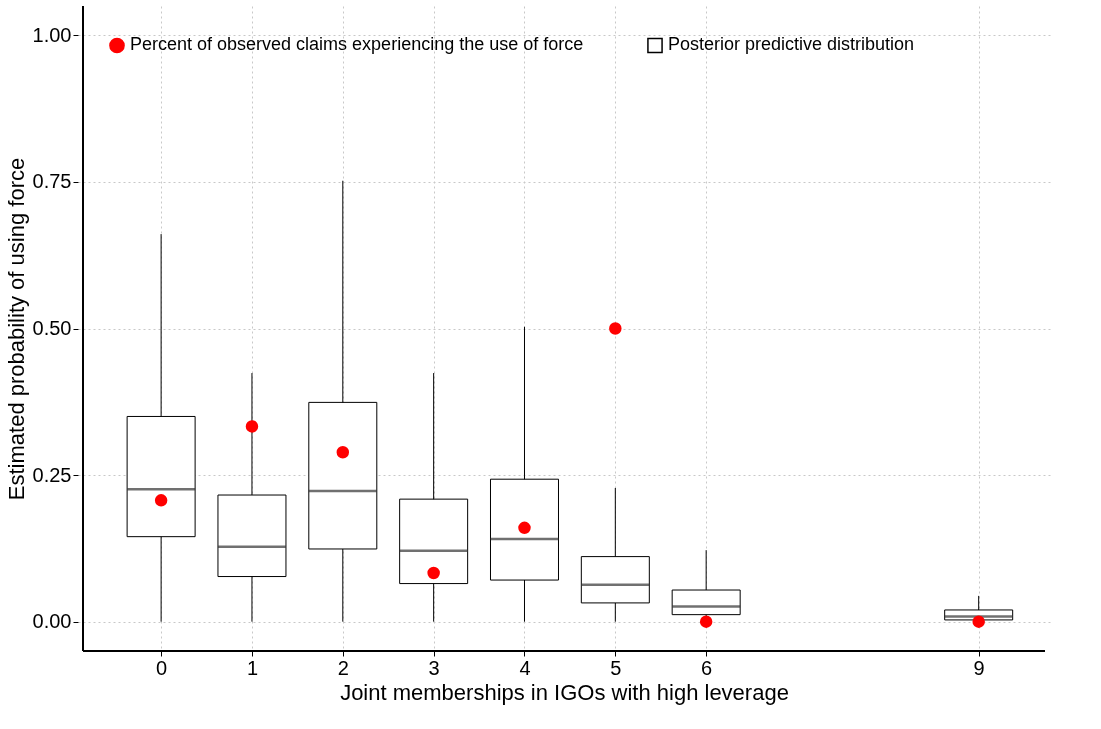 This screenshot has height=729, width=1101. I want to click on y-tick-label: 0.25, so click(52, 474).